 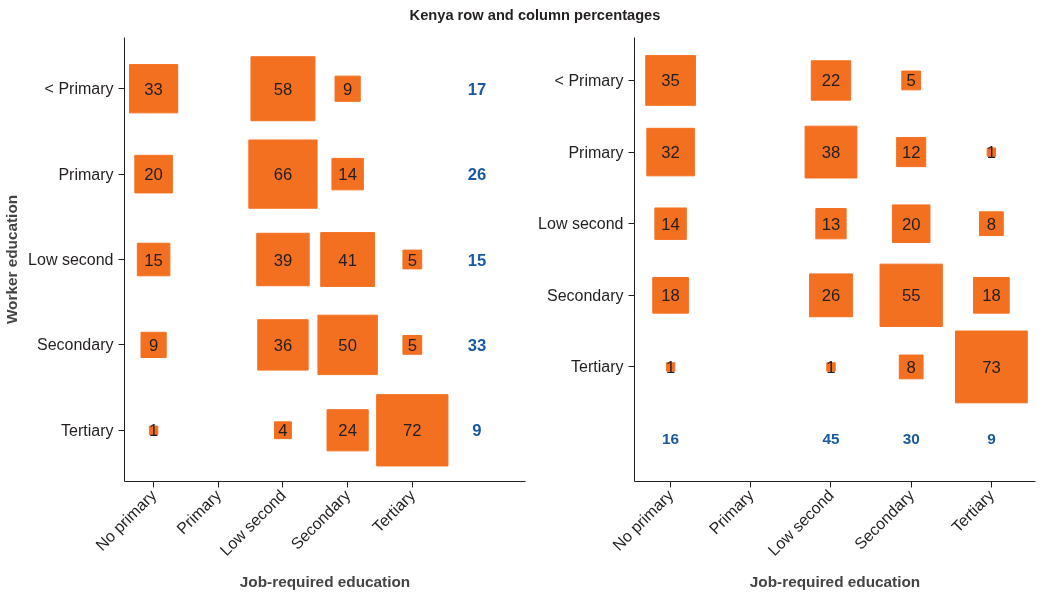 What do you see at coordinates (671, 438) in the screenshot?
I see `annotation: 16` at bounding box center [671, 438].